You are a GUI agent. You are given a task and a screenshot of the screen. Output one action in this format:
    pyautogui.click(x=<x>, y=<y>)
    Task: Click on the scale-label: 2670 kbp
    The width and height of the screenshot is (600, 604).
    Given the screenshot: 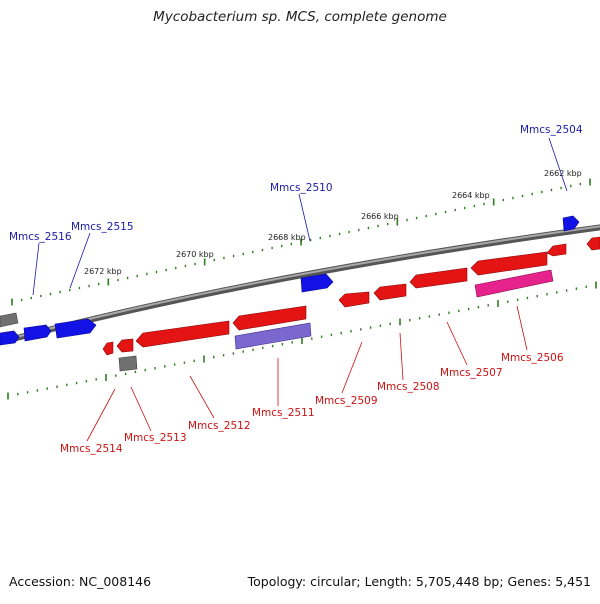 What is the action you would take?
    pyautogui.click(x=195, y=254)
    